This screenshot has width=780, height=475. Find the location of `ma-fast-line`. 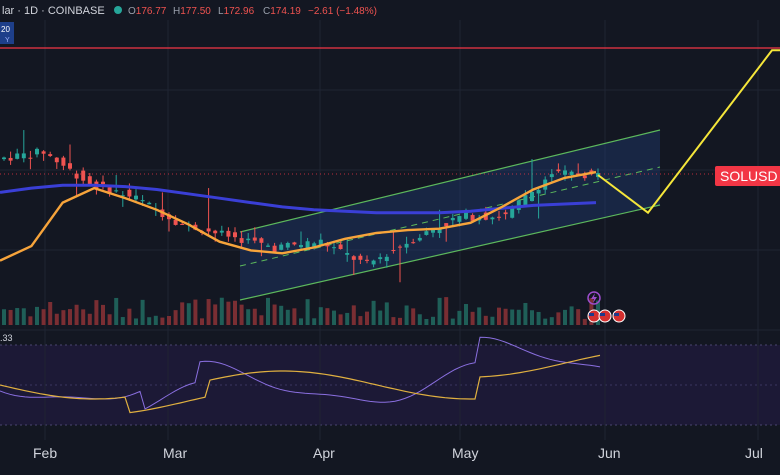

ma-fast-line is located at coordinates (298, 216).